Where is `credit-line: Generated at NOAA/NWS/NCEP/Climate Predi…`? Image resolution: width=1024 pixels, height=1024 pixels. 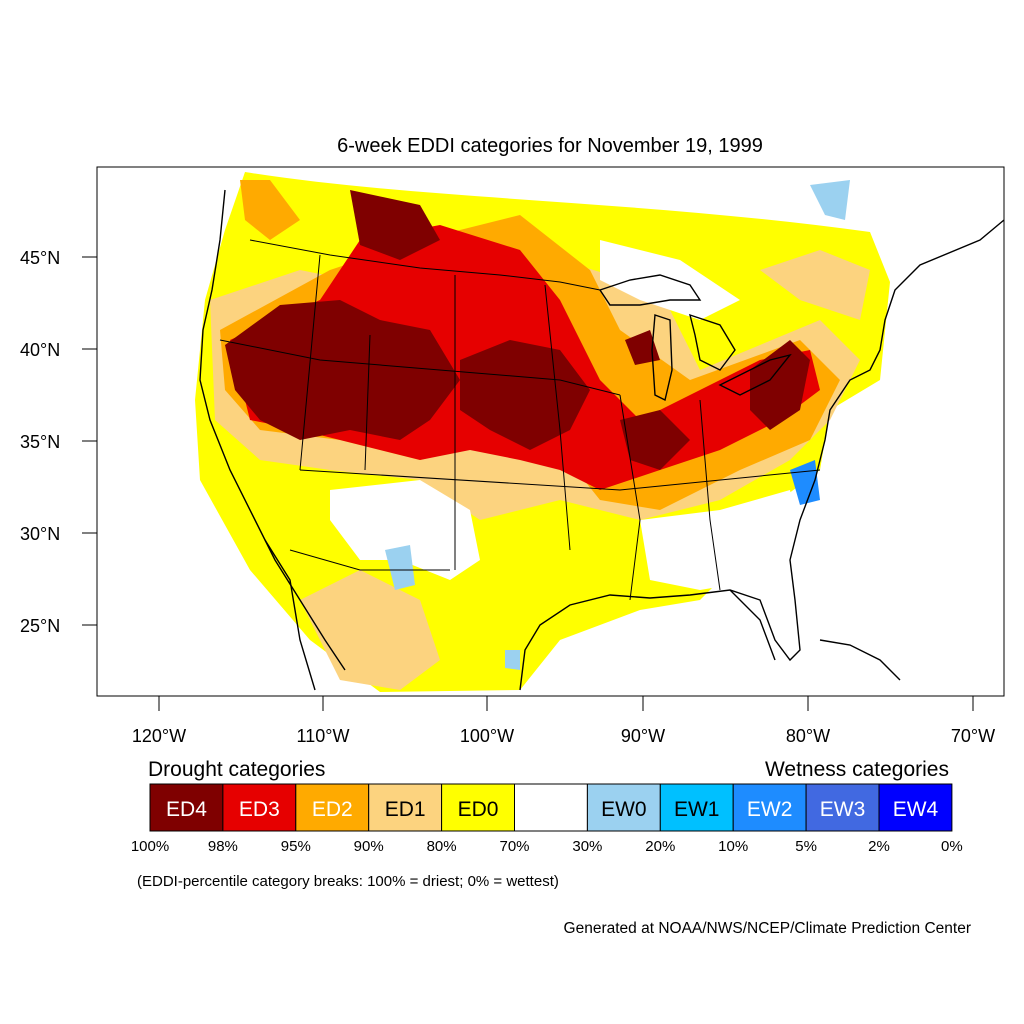
credit-line: Generated at NOAA/NWS/NCEP/Climate Predi… is located at coordinates (767, 928).